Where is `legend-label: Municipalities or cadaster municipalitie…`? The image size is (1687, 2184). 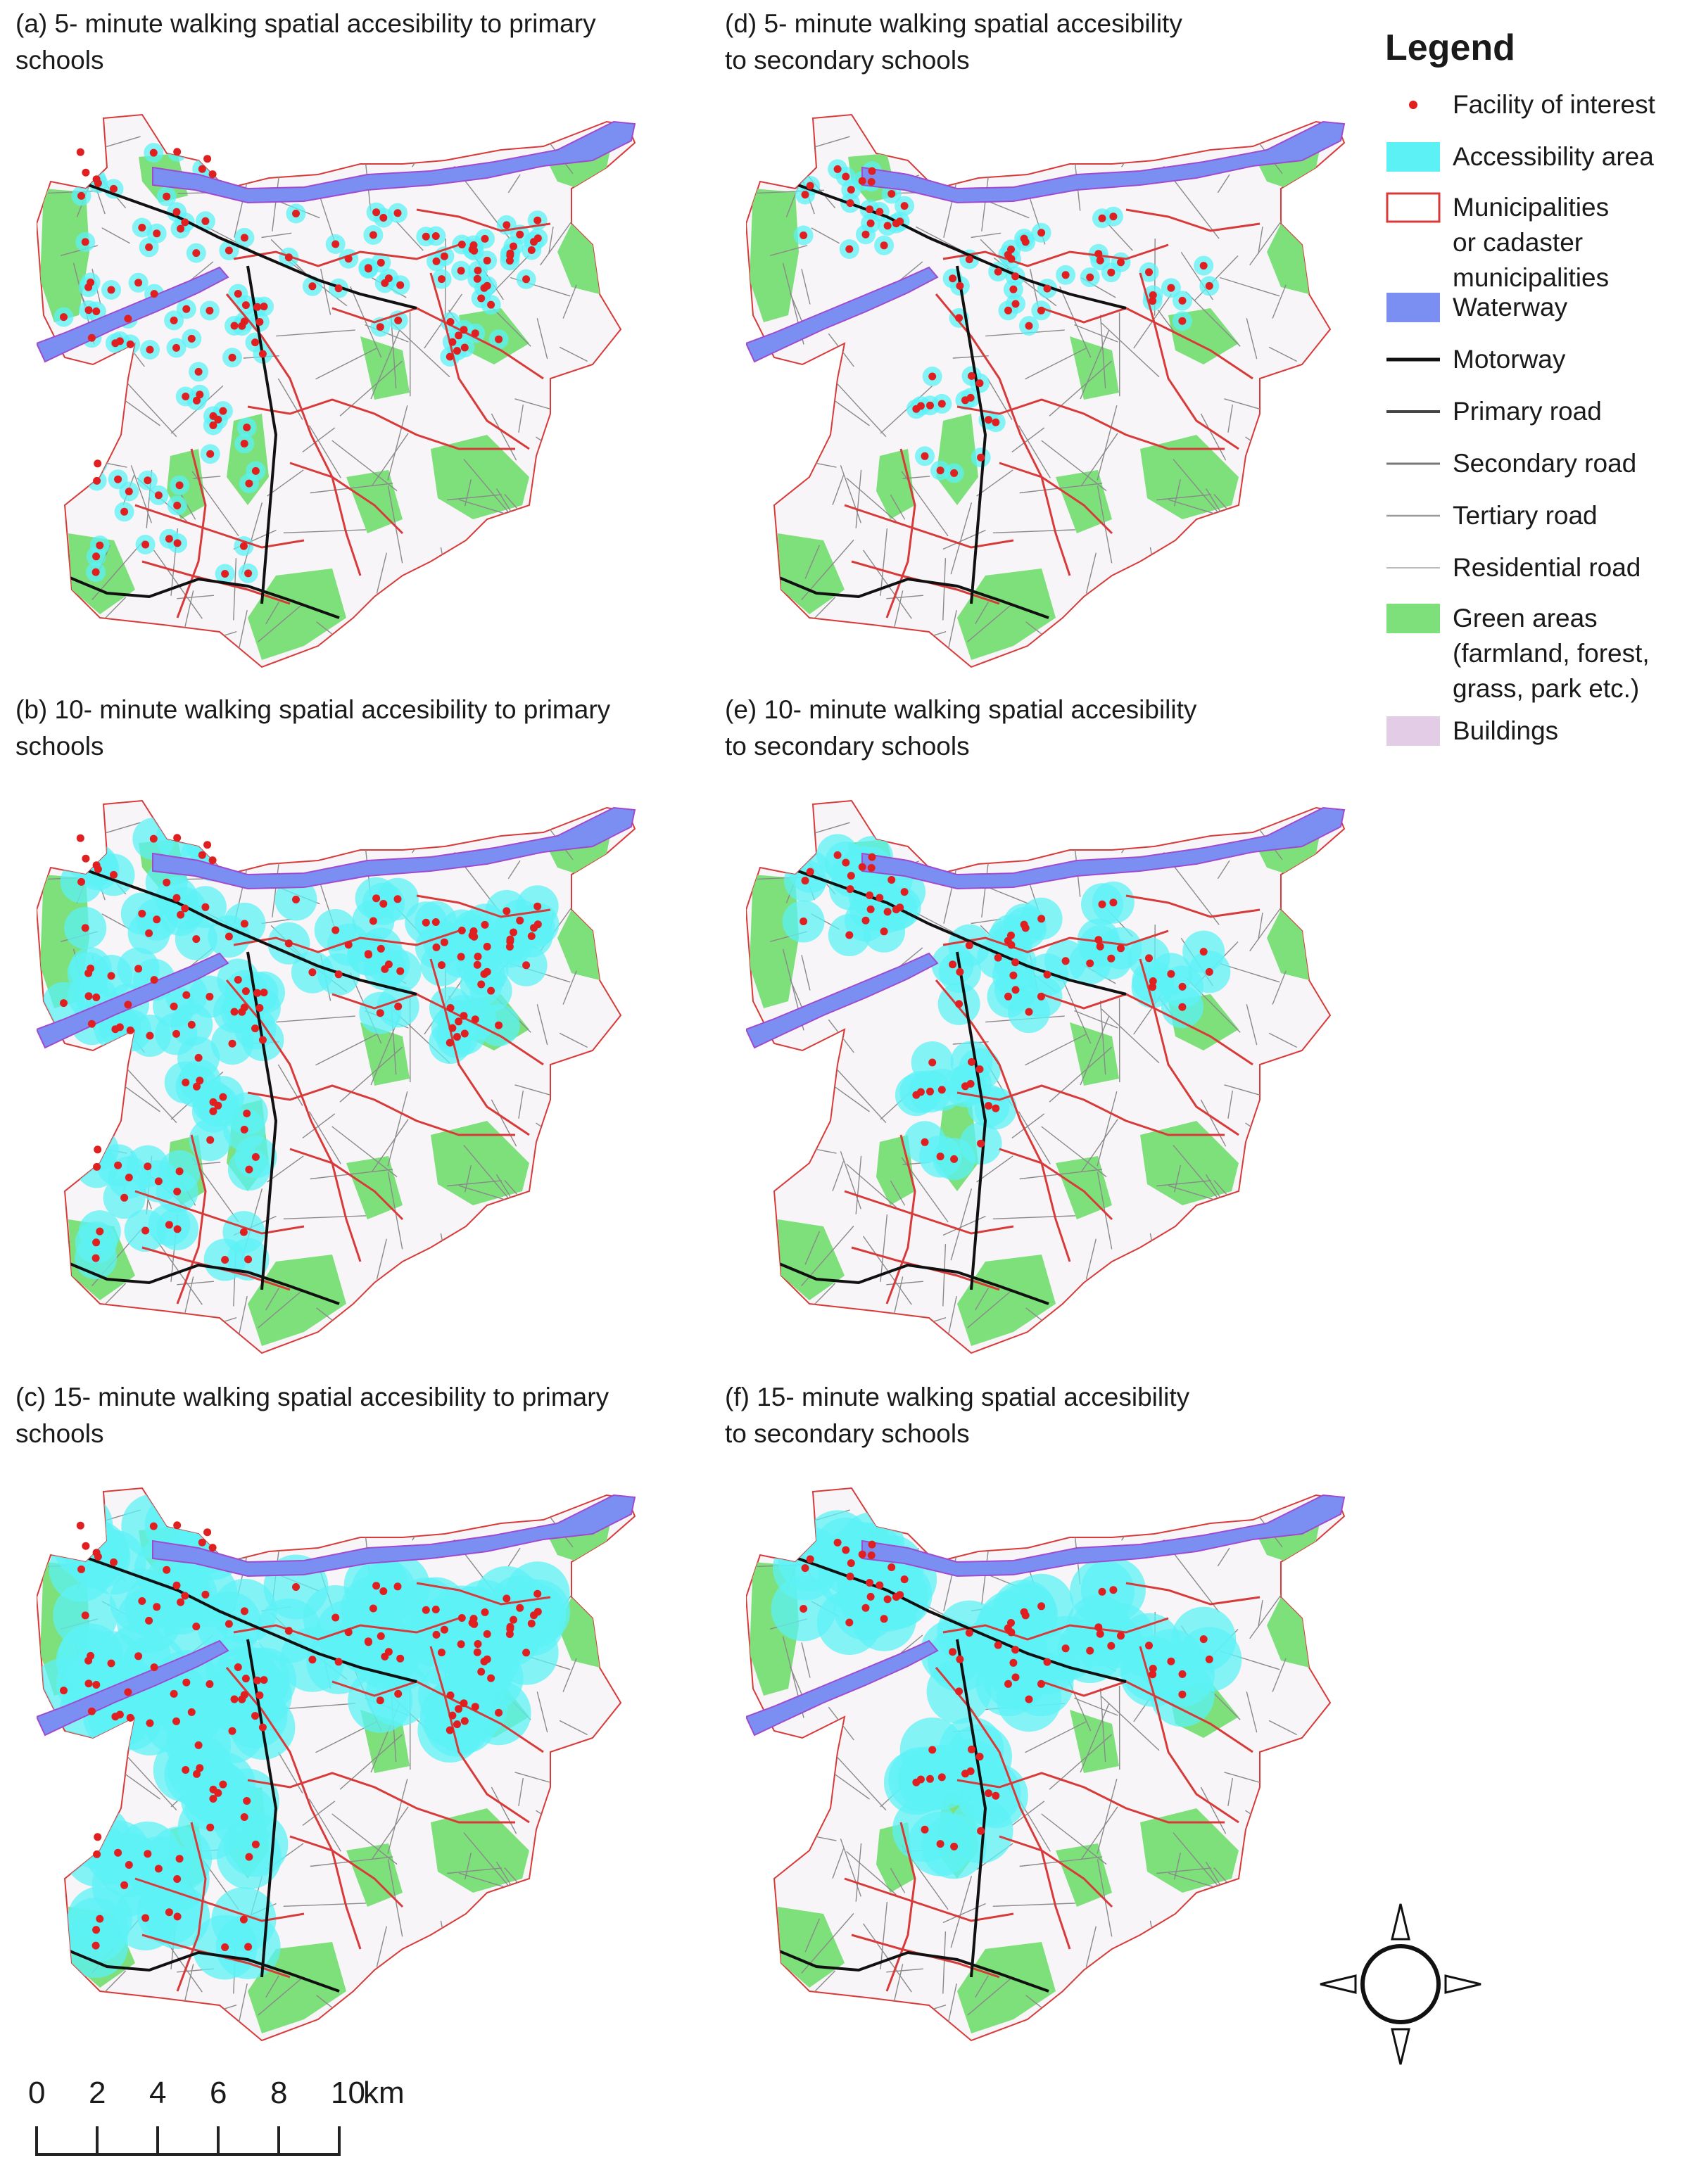
legend-label: Municipalities or cadaster municipalitie… is located at coordinates (1532, 243).